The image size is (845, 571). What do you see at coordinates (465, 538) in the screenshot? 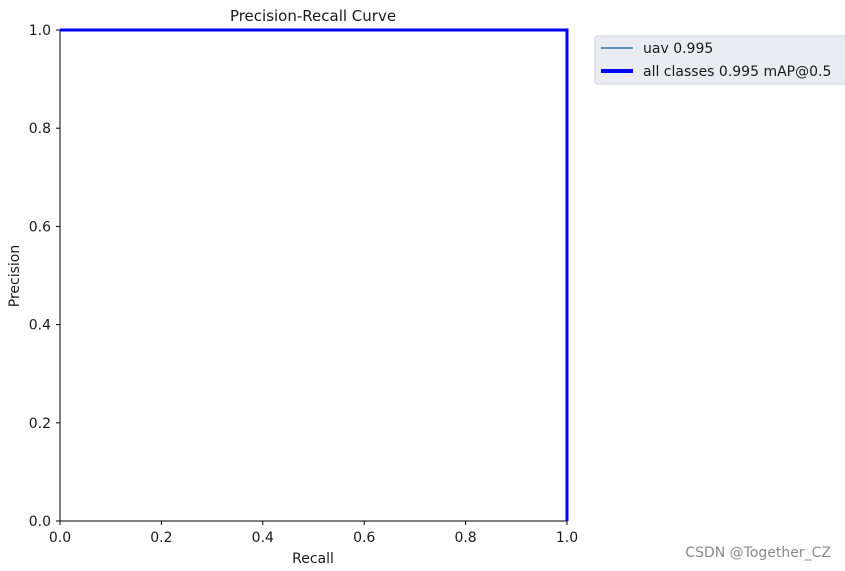
I see `x-tick-label: 0.8` at bounding box center [465, 538].